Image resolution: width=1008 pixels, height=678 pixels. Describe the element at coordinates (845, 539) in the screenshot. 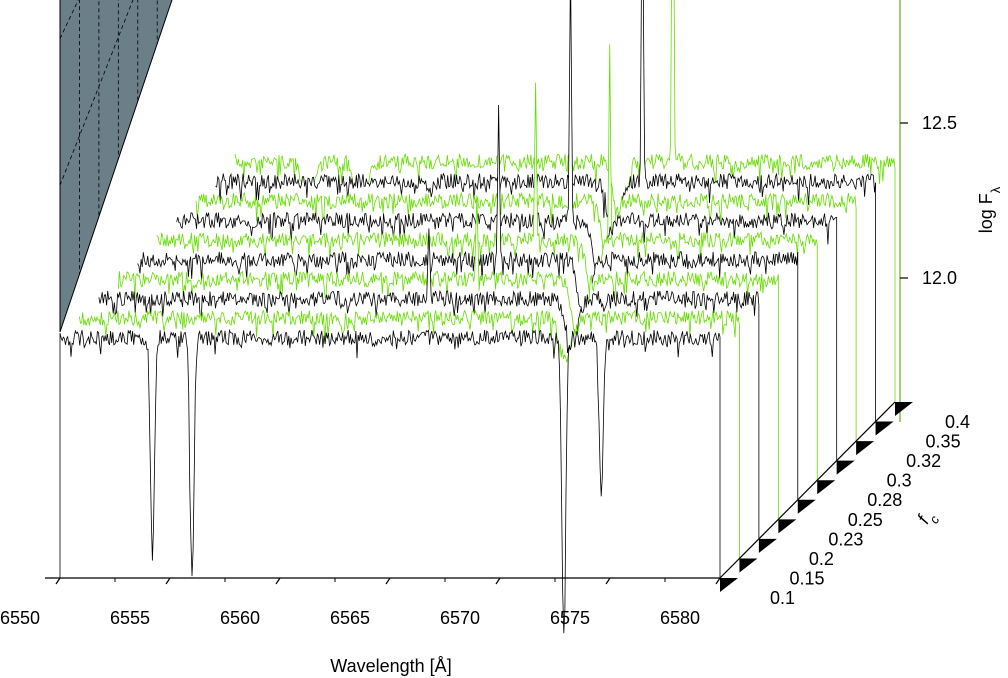

I see `z-tick-label: 0.23` at that location.